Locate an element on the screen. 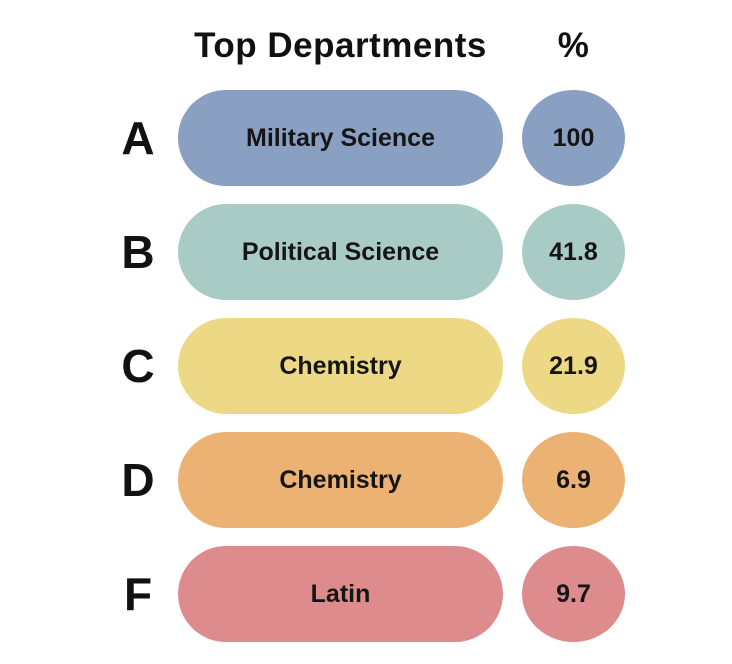  department-row-f: F Latin 9.7 is located at coordinates (366, 594).